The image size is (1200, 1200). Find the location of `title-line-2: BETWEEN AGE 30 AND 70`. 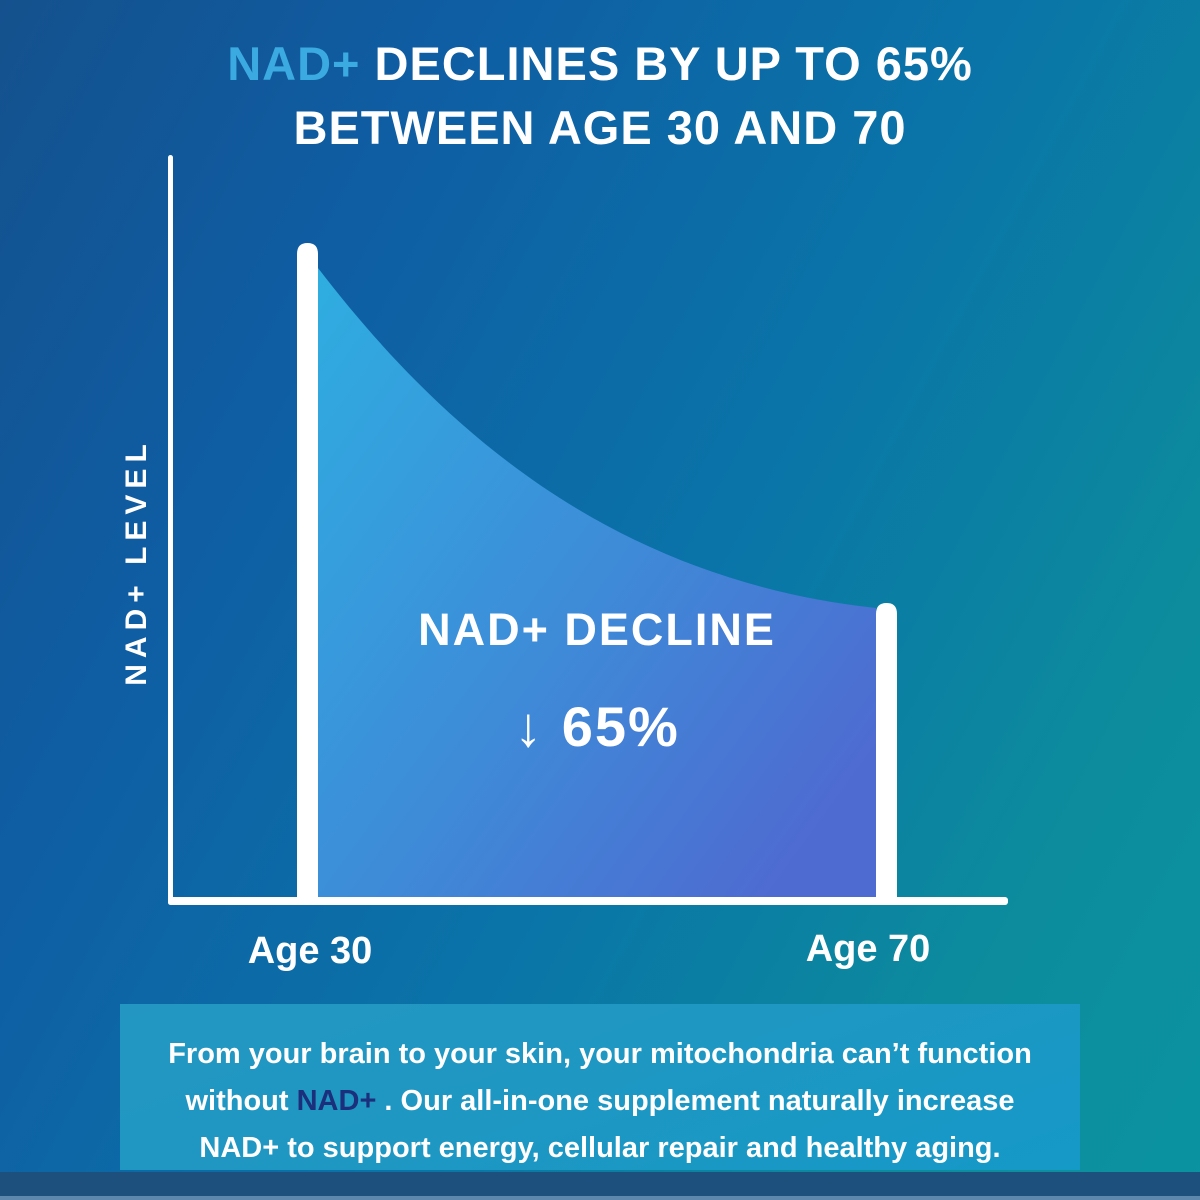

title-line-2: BETWEEN AGE 30 AND 70 is located at coordinates (600, 127).